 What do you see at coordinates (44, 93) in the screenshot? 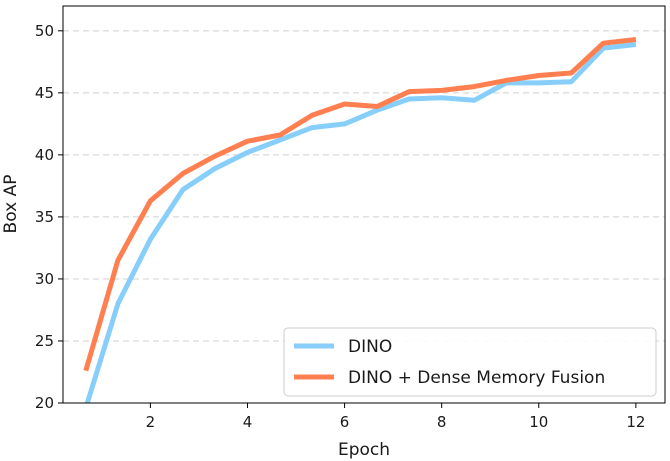
I see `y-tick-label: 45` at bounding box center [44, 93].